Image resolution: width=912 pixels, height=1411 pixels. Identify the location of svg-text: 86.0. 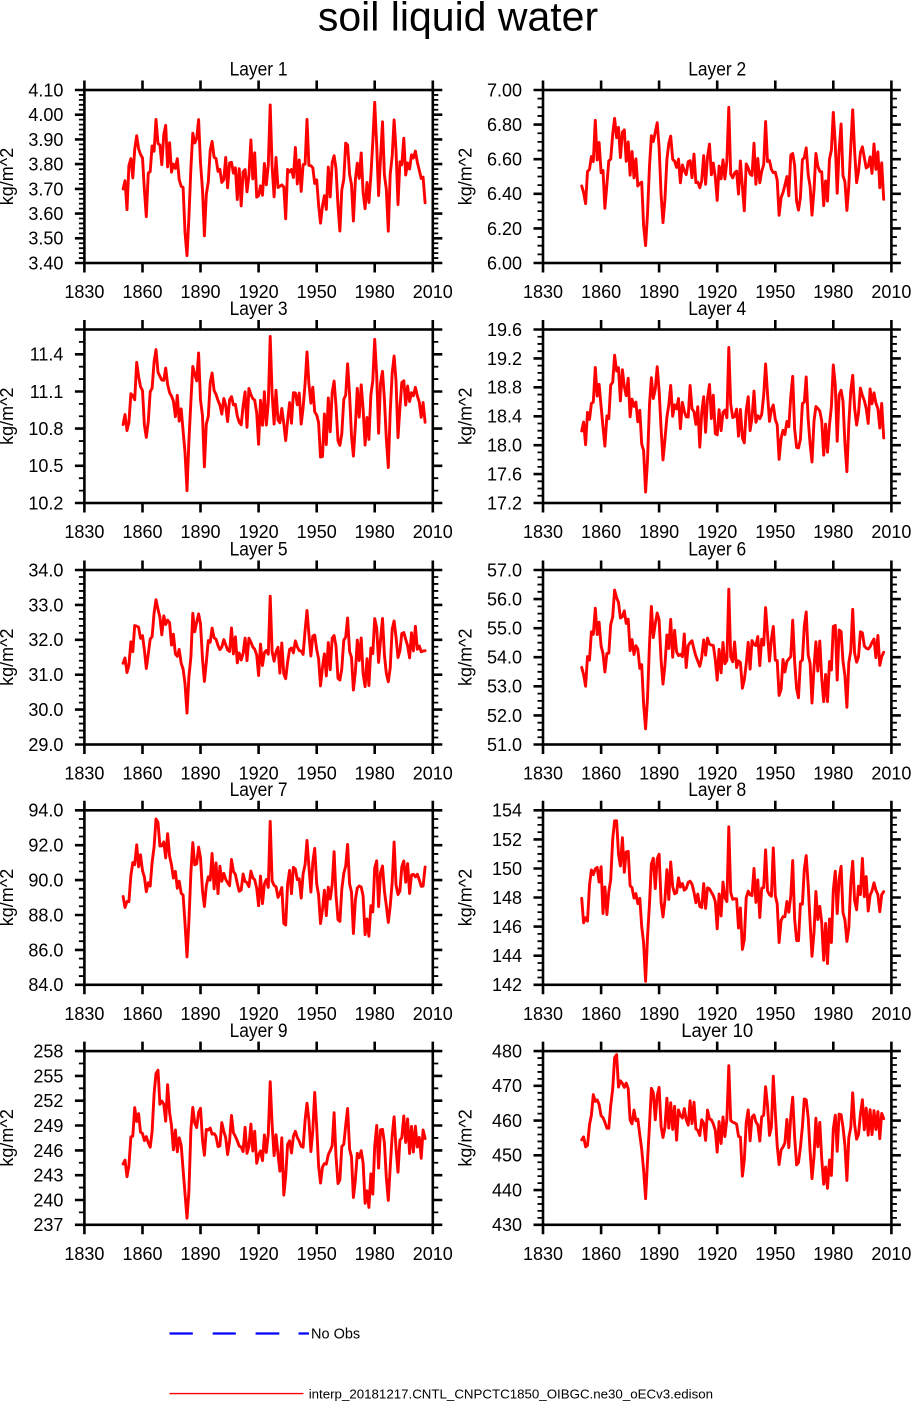
(45, 950).